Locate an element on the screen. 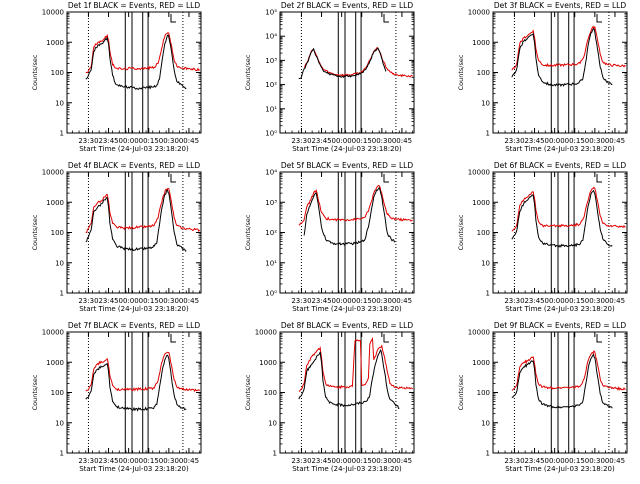 This screenshot has width=640, height=484. y-tick-label: 10⁰ is located at coordinates (271, 134).